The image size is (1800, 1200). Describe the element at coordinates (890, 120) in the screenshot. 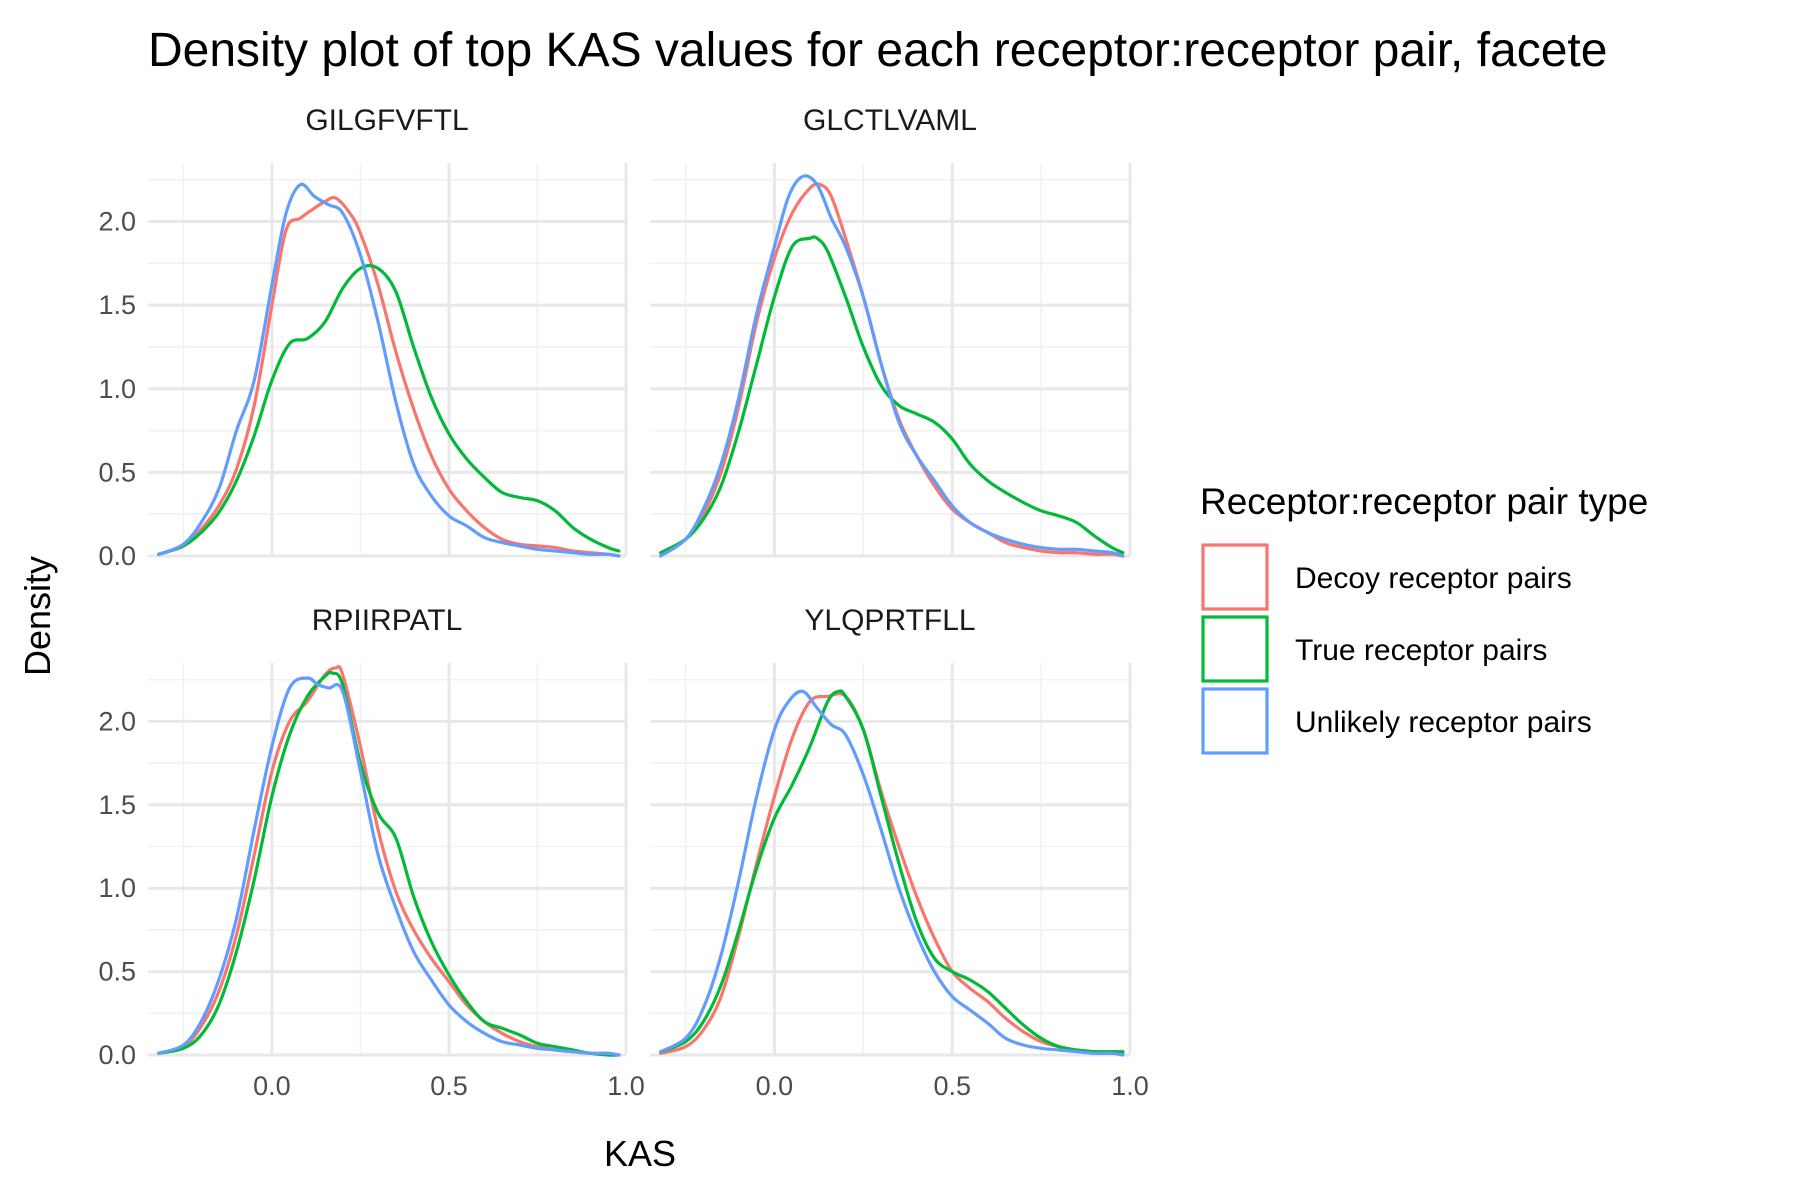

I see `facet-strip-label: GLCTLVAML` at that location.